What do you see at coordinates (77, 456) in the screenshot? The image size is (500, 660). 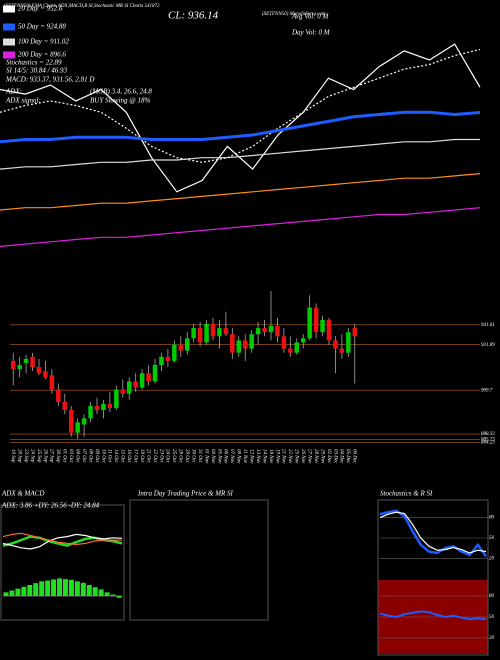 I see `date-label: 04 Oct` at bounding box center [77, 456].